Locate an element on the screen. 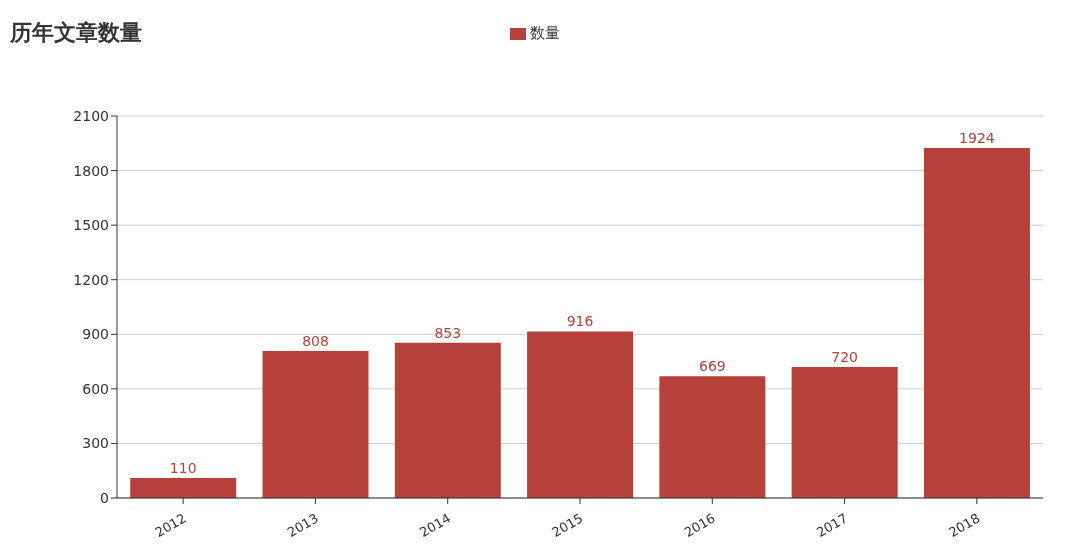 Image resolution: width=1080 pixels, height=553 pixels. data-label: 720 is located at coordinates (845, 357).